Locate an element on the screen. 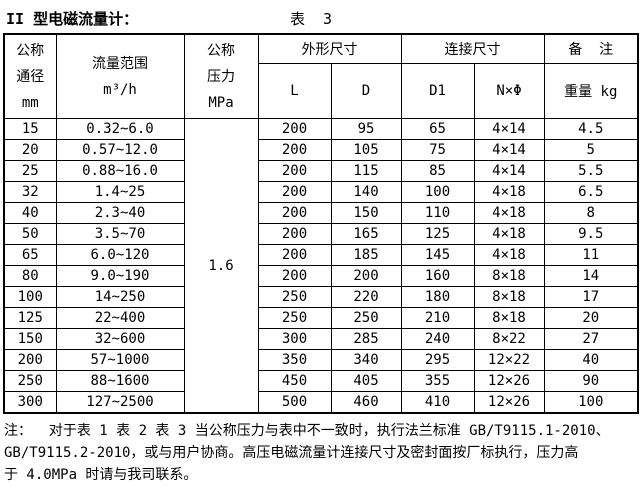 This screenshot has width=641, height=487. cell-range: 0.88~16.0 is located at coordinates (120, 171).